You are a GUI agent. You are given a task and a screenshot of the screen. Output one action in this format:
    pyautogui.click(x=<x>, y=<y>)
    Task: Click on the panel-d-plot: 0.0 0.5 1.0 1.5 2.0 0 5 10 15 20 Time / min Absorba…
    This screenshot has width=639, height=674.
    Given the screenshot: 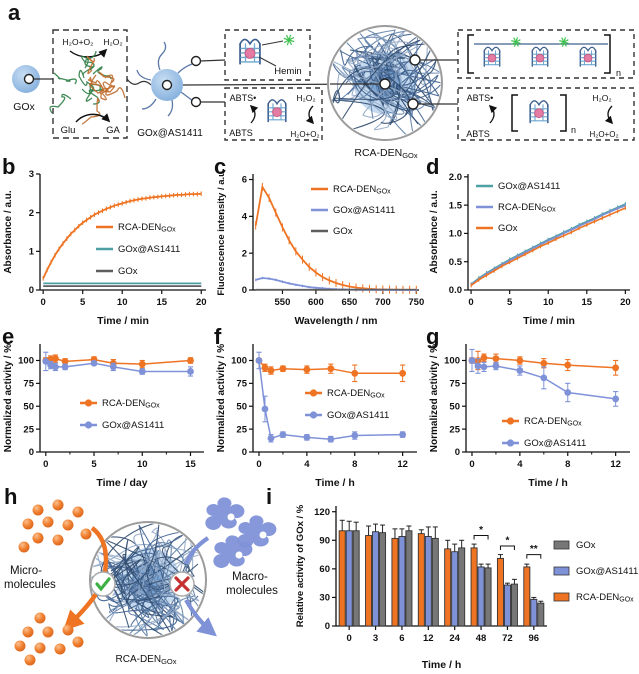 What is the action you would take?
    pyautogui.click(x=530, y=249)
    